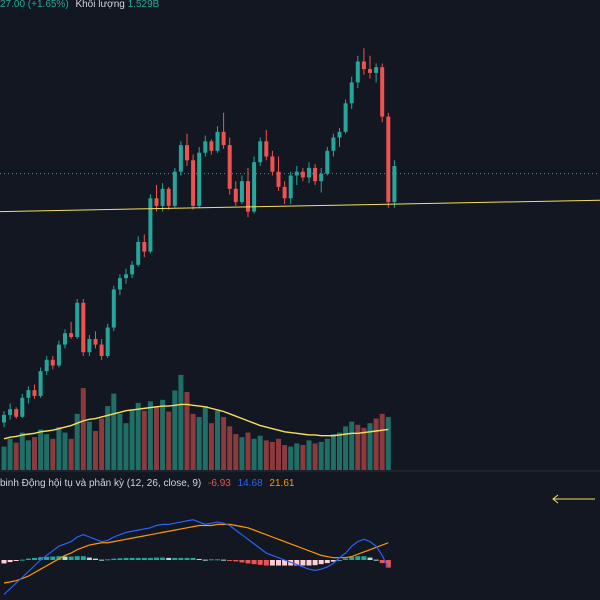 The width and height of the screenshot is (600, 600). What do you see at coordinates (250, 483) in the screenshot?
I see `signal-value: 14.68` at bounding box center [250, 483].